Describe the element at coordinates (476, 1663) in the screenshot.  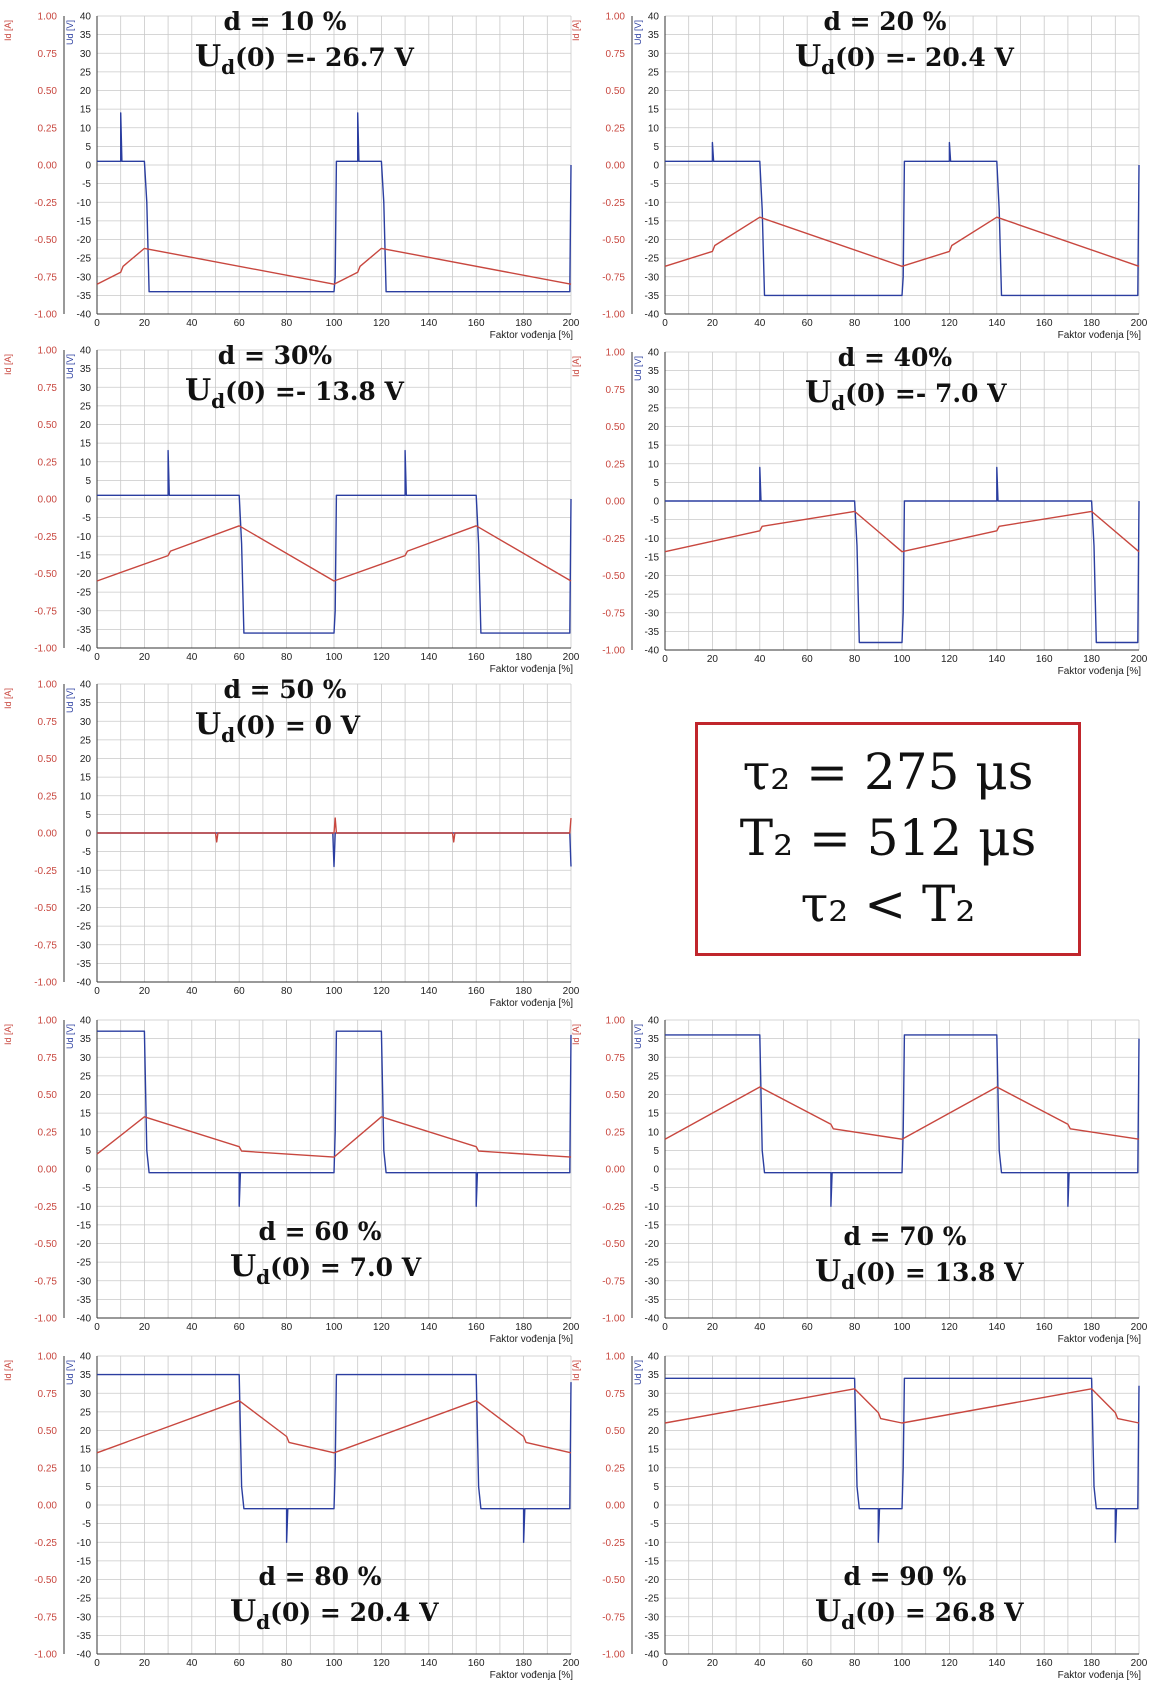
I see `x-tick-label: 160` at that location.